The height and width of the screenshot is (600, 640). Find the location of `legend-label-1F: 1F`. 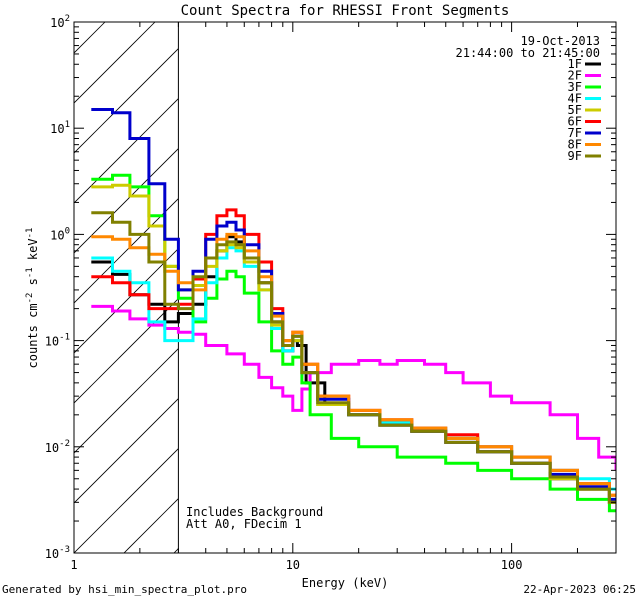

legend-label-1F: 1F is located at coordinates (575, 64).